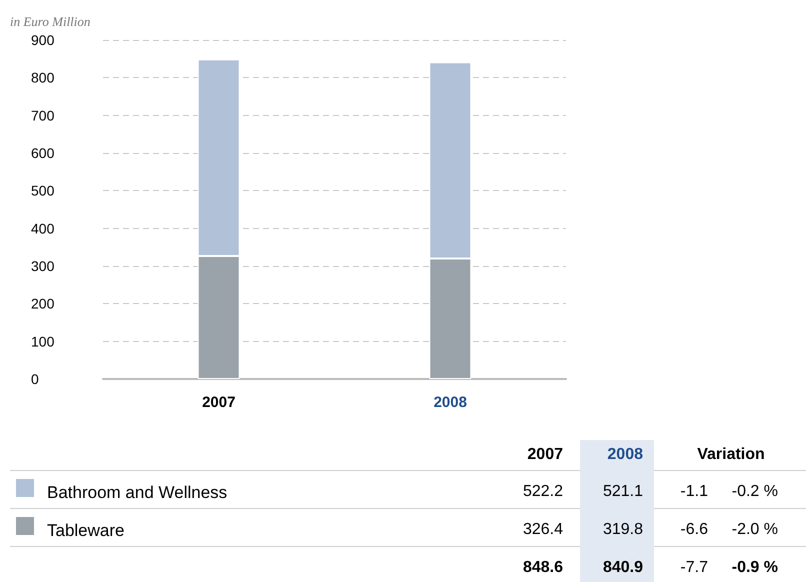 The height and width of the screenshot is (582, 806). I want to click on y-tick-label: 400, so click(43, 228).